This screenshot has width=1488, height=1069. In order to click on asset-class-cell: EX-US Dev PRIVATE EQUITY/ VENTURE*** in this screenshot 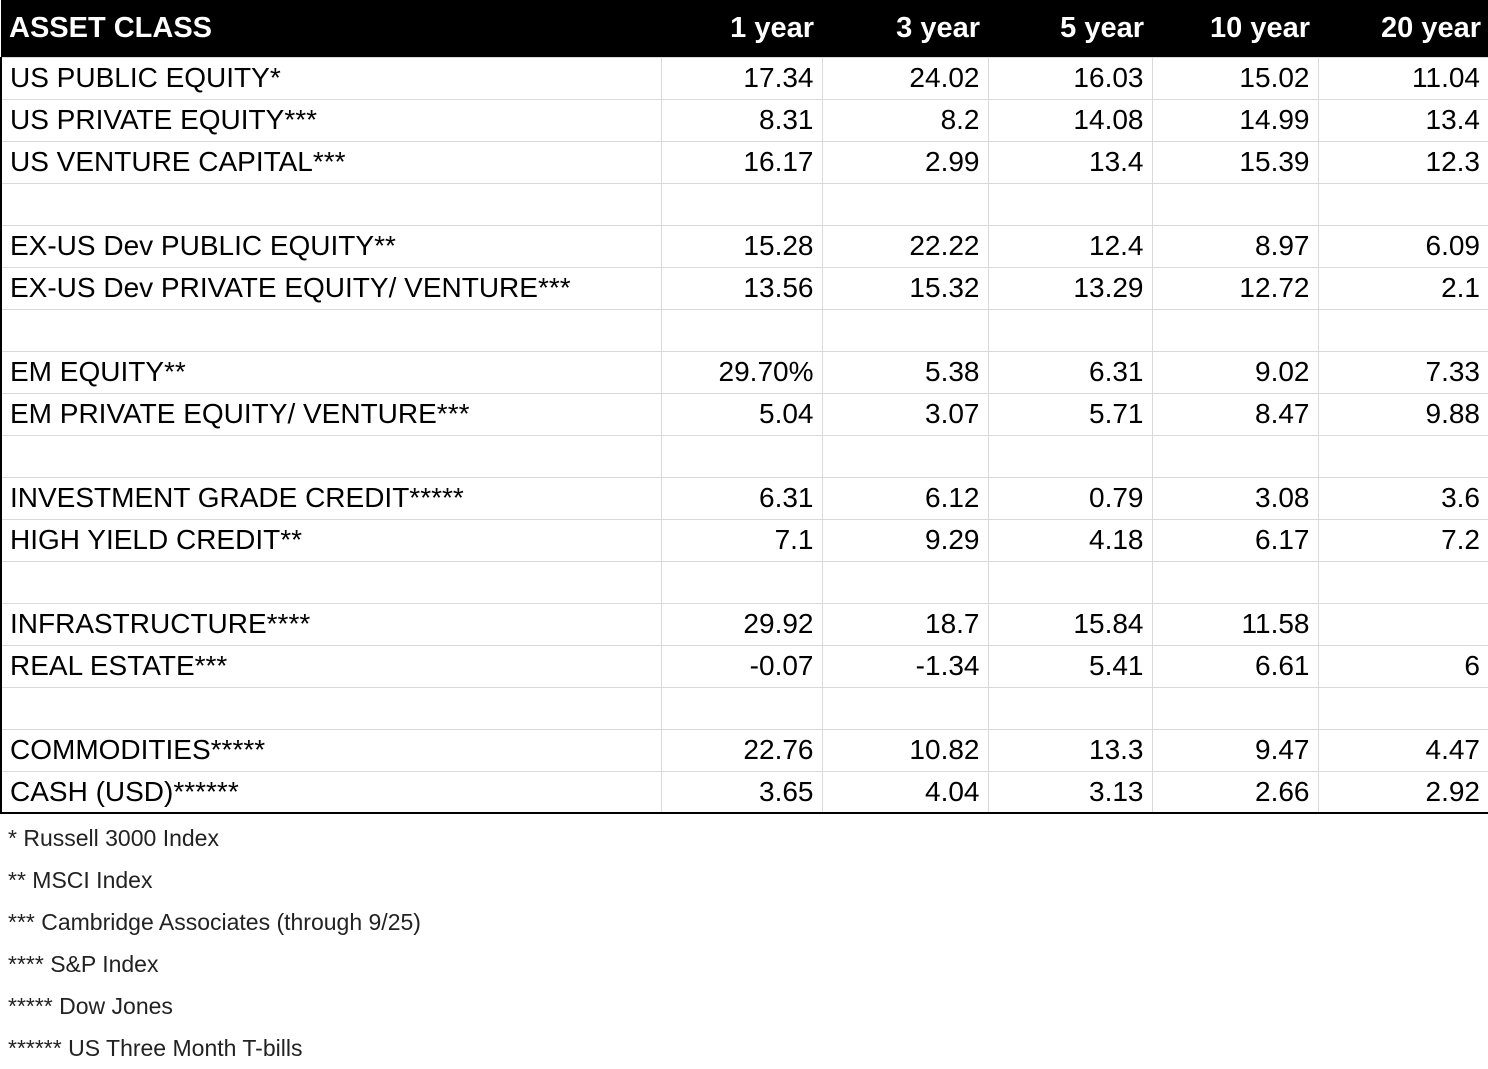, I will do `click(331, 288)`.